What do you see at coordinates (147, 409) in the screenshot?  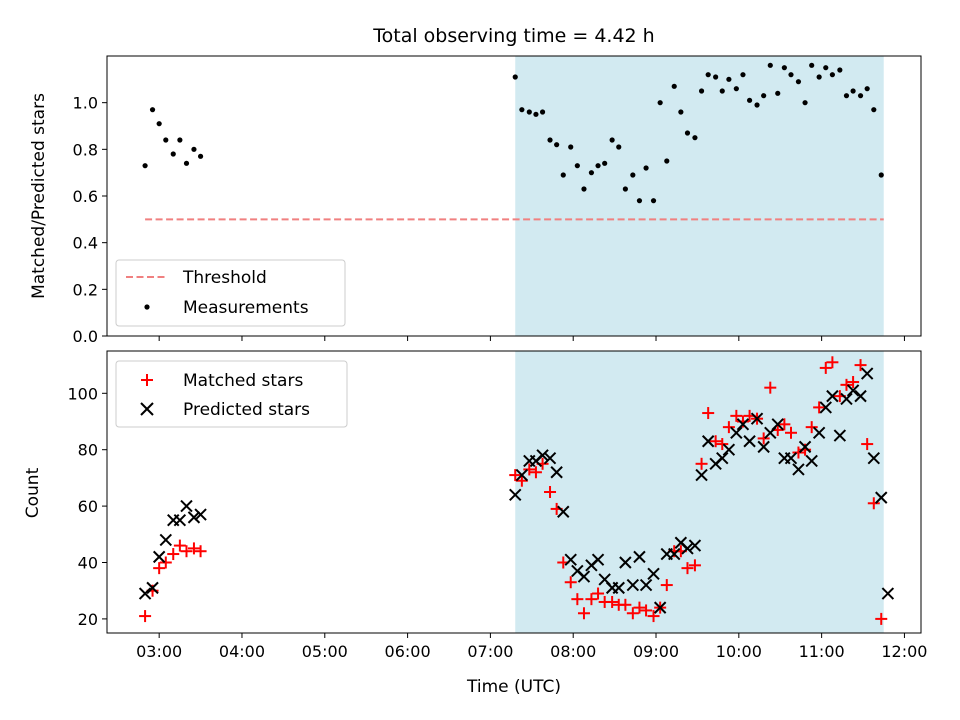 I see `legend-predicted-swatch` at bounding box center [147, 409].